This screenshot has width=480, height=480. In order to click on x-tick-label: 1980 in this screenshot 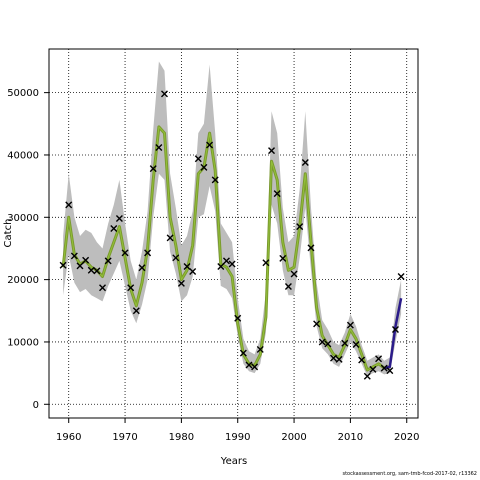, I will do `click(181, 437)`.